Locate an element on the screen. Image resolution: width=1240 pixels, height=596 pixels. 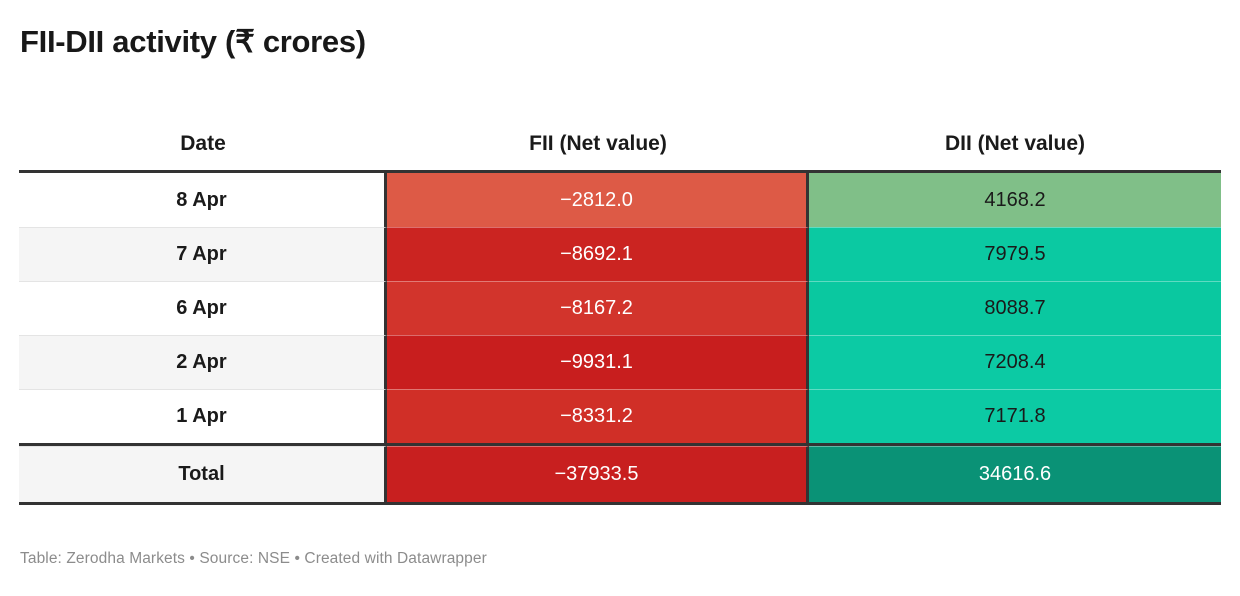
dii-cell: 34616.6 is located at coordinates (1015, 474).